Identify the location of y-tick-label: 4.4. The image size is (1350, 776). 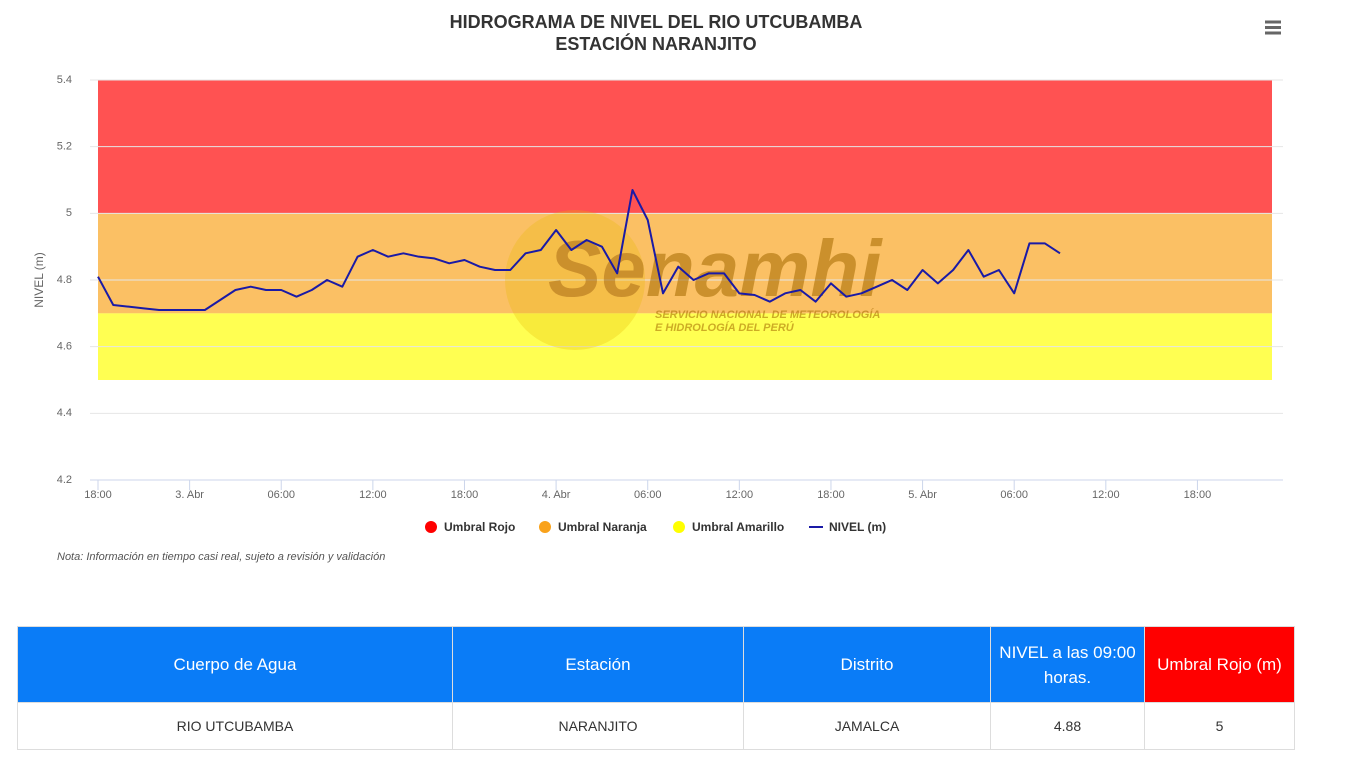
(64, 413).